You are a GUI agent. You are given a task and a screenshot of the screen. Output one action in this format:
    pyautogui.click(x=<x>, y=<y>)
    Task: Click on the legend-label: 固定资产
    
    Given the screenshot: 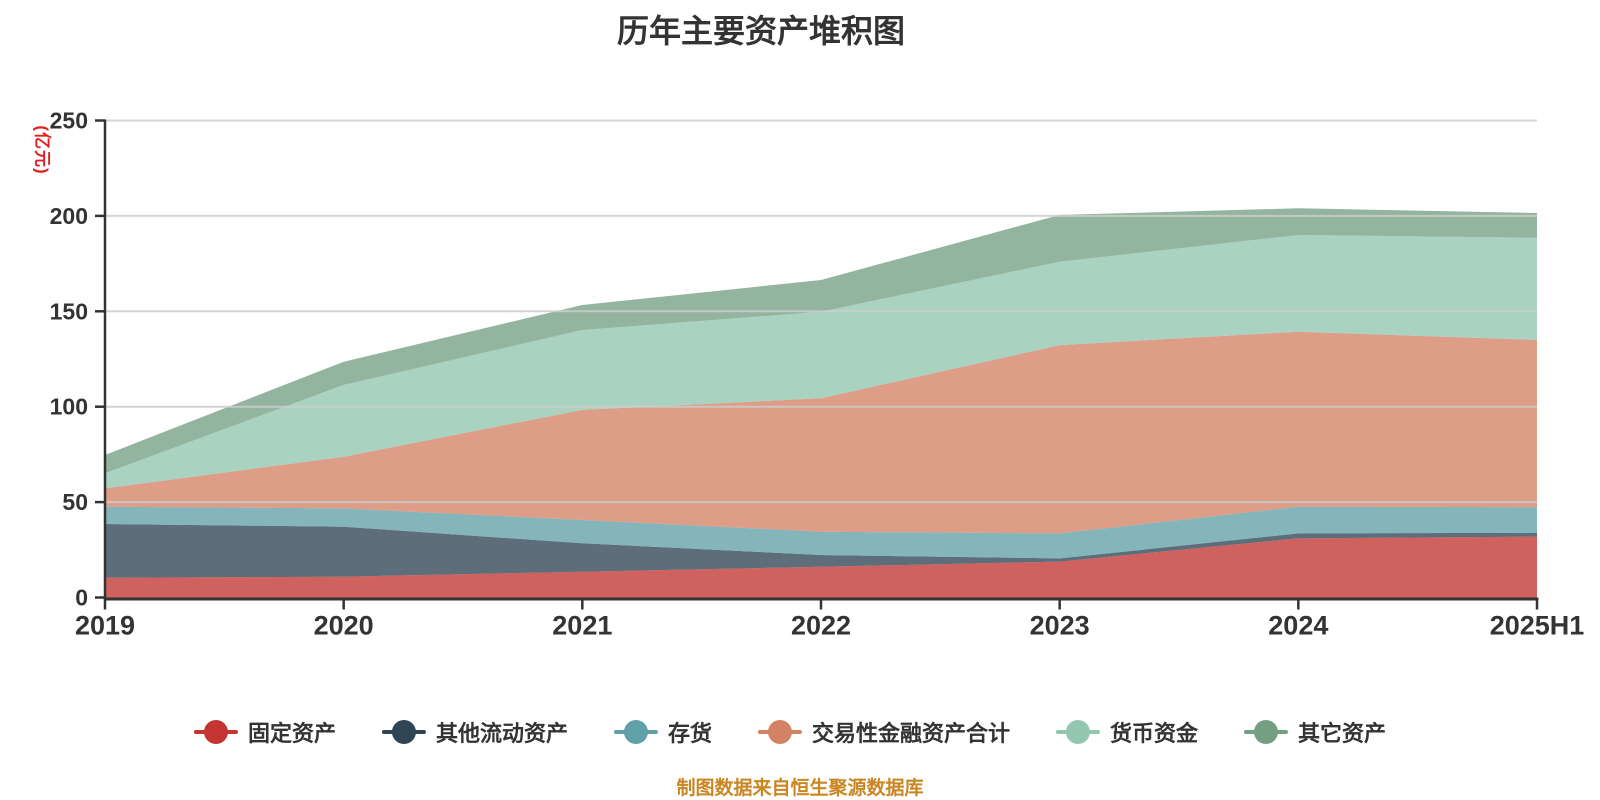 What is the action you would take?
    pyautogui.click(x=291, y=733)
    